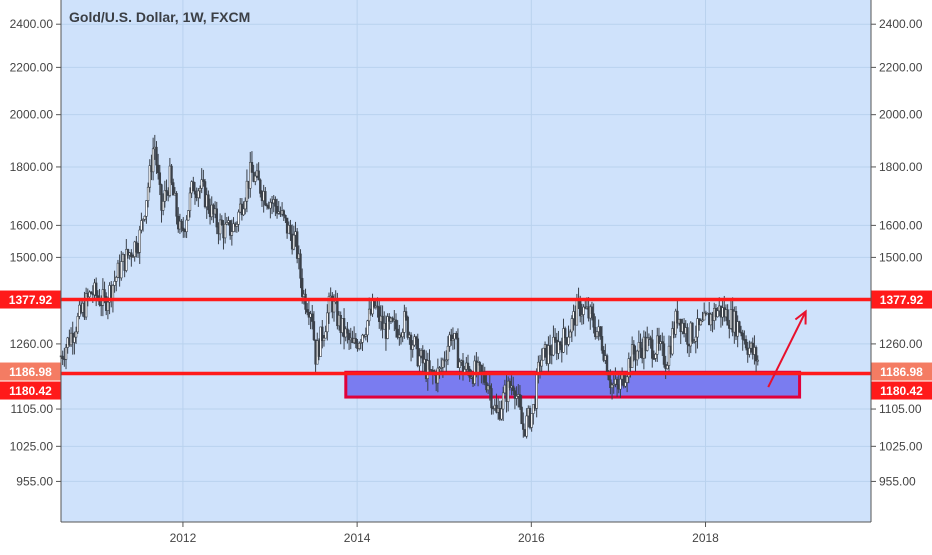 This screenshot has height=555, width=932. I want to click on support-zone-rect, so click(573, 384).